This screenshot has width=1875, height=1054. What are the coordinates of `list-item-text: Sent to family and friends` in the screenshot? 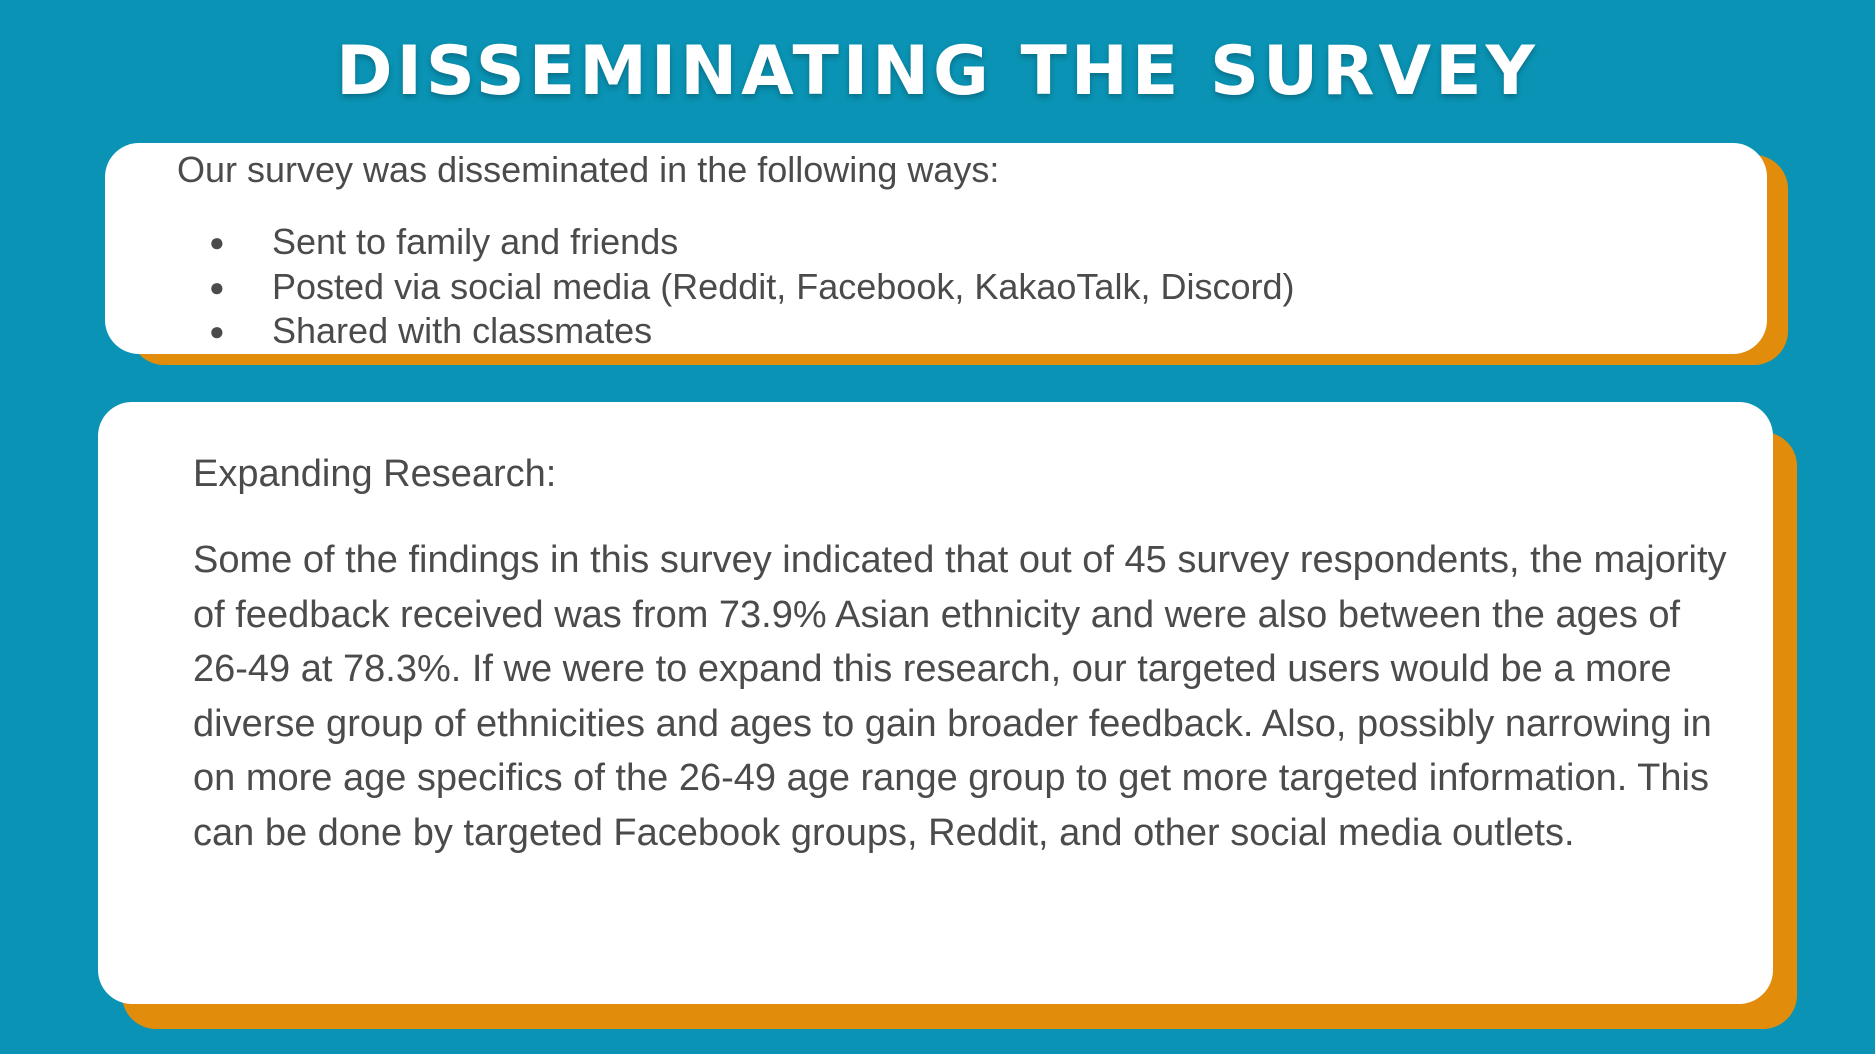 It's located at (475, 241).